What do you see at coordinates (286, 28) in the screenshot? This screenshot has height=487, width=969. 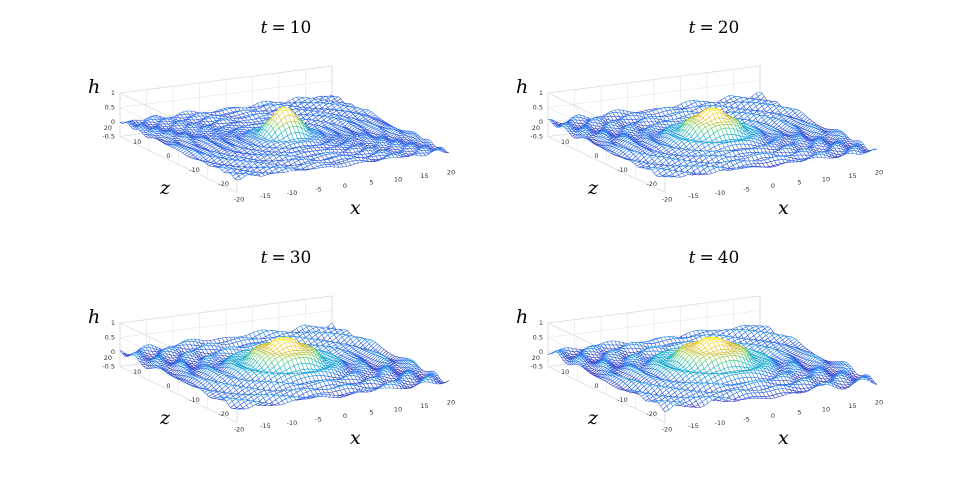 I see `subplot-title: t = 10` at bounding box center [286, 28].